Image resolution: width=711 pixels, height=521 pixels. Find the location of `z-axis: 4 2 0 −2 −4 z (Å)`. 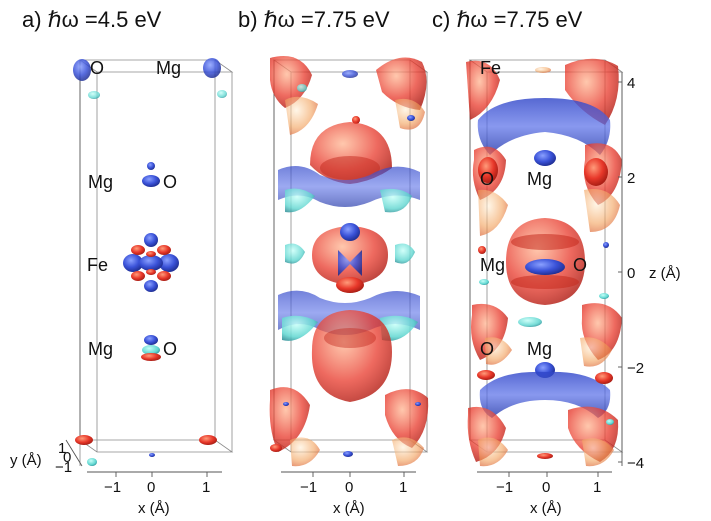

z-axis: 4 2 0 −2 −4 z (Å) is located at coordinates (649, 272).